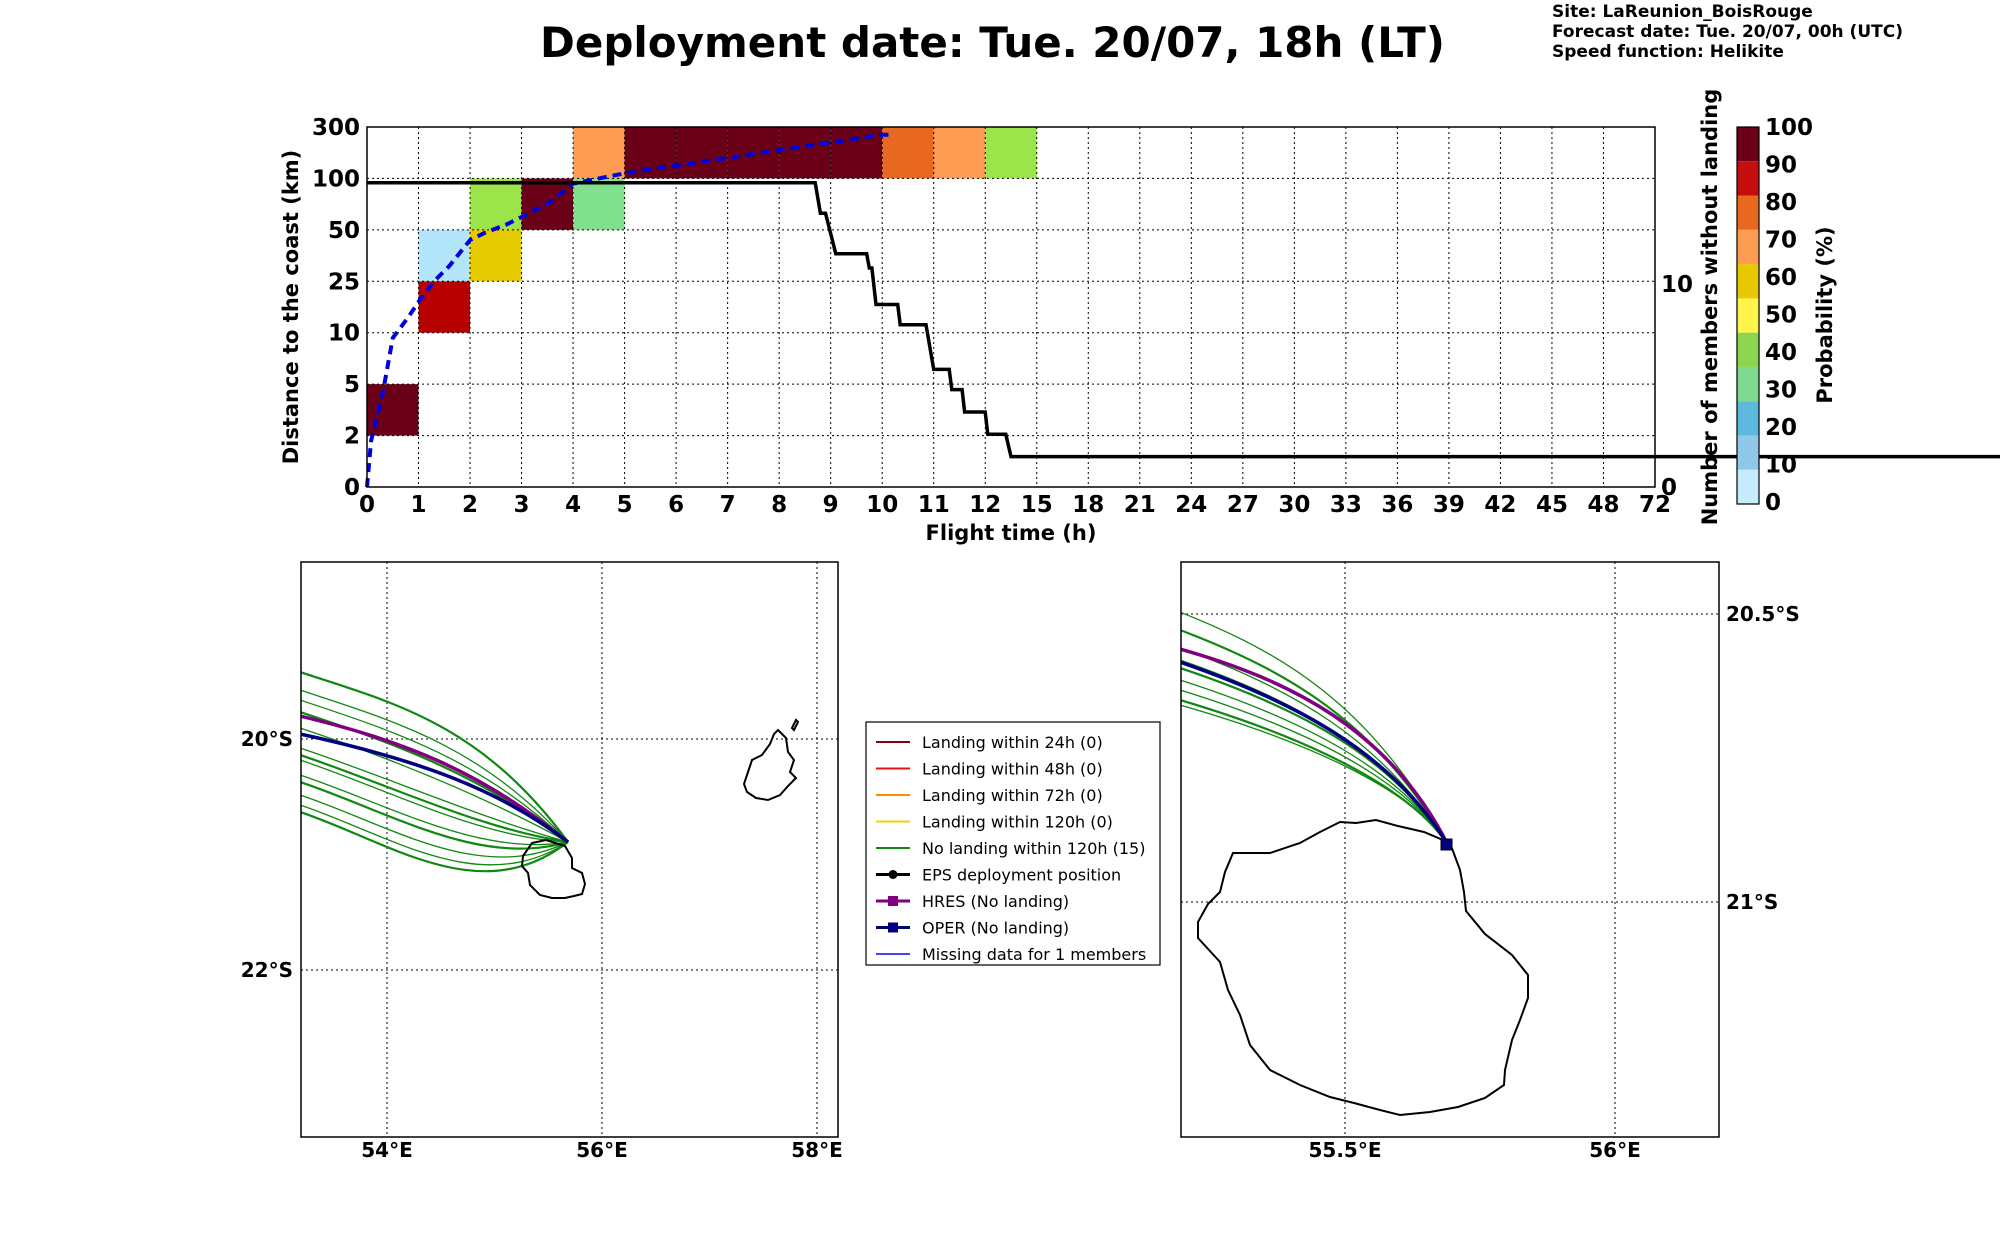  What do you see at coordinates (1677, 285) in the screenshot?
I see `heatmap-right-tick-label: 10` at bounding box center [1677, 285].